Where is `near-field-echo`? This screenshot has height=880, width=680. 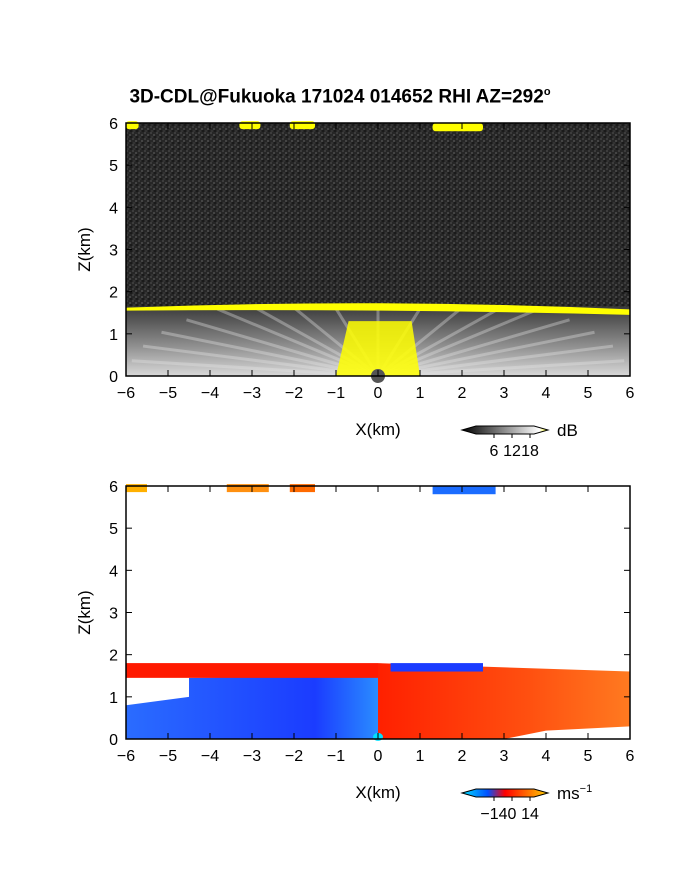 near-field-echo is located at coordinates (378, 348).